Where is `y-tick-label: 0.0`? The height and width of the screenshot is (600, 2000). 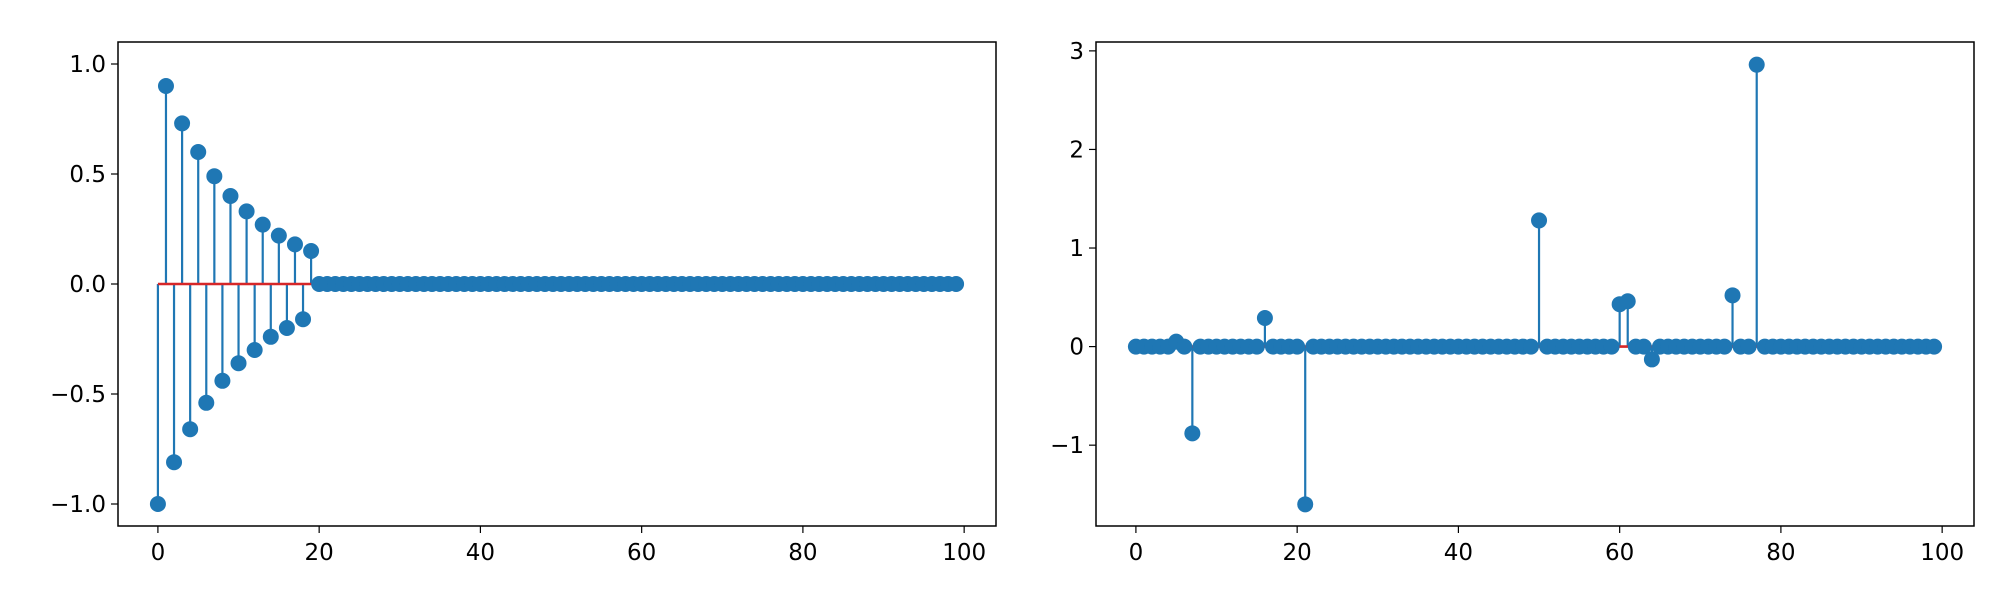 y-tick-label: 0.0 is located at coordinates (87, 285).